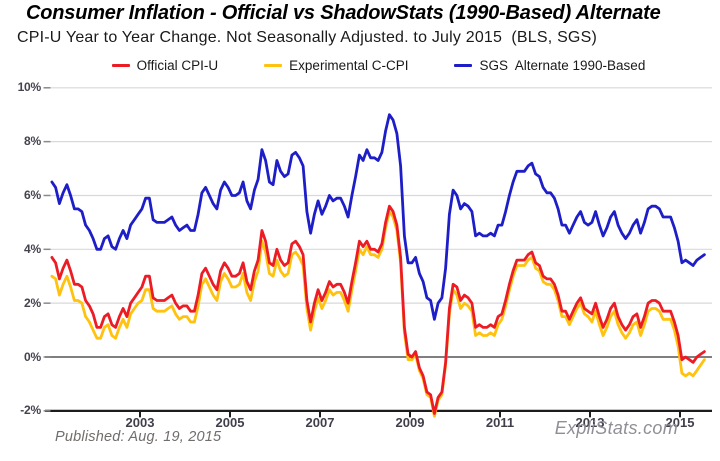 This screenshot has height=461, width=720. Describe the element at coordinates (616, 428) in the screenshot. I see `brand-watermark: ExpliStats.com` at that location.